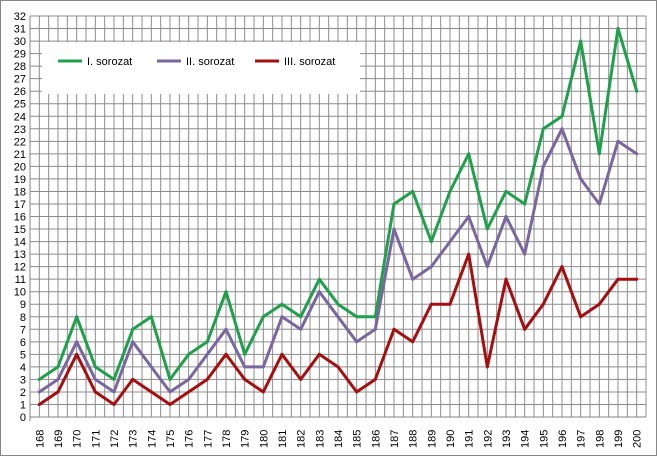  Describe the element at coordinates (563, 439) in the screenshot. I see `x-tick-label: 196` at that location.